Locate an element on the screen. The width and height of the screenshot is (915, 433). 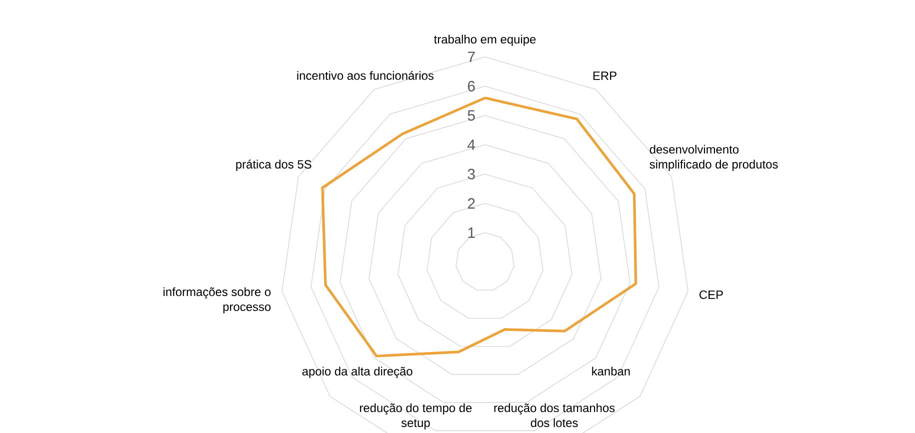
y-tick-label: 4 is located at coordinates (472, 145).